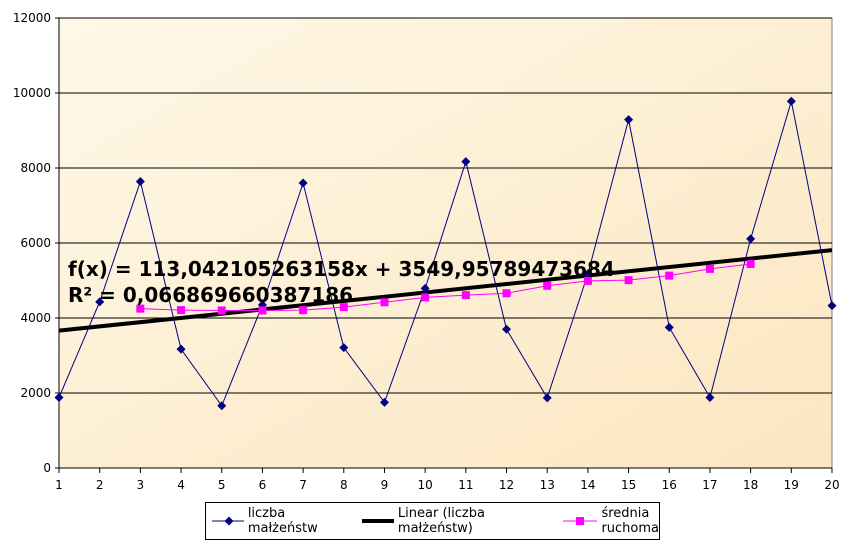 Image resolution: width=866 pixels, height=553 pixels. Describe the element at coordinates (32, 93) in the screenshot. I see `y-tick-label: 10000` at that location.